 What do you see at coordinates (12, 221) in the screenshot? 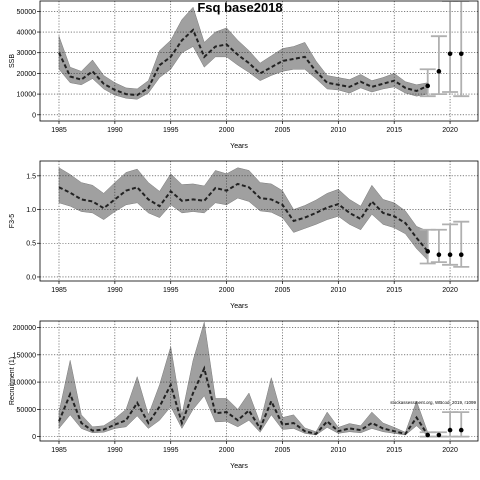
I see `y-axis-label: F3-5` at bounding box center [12, 221].